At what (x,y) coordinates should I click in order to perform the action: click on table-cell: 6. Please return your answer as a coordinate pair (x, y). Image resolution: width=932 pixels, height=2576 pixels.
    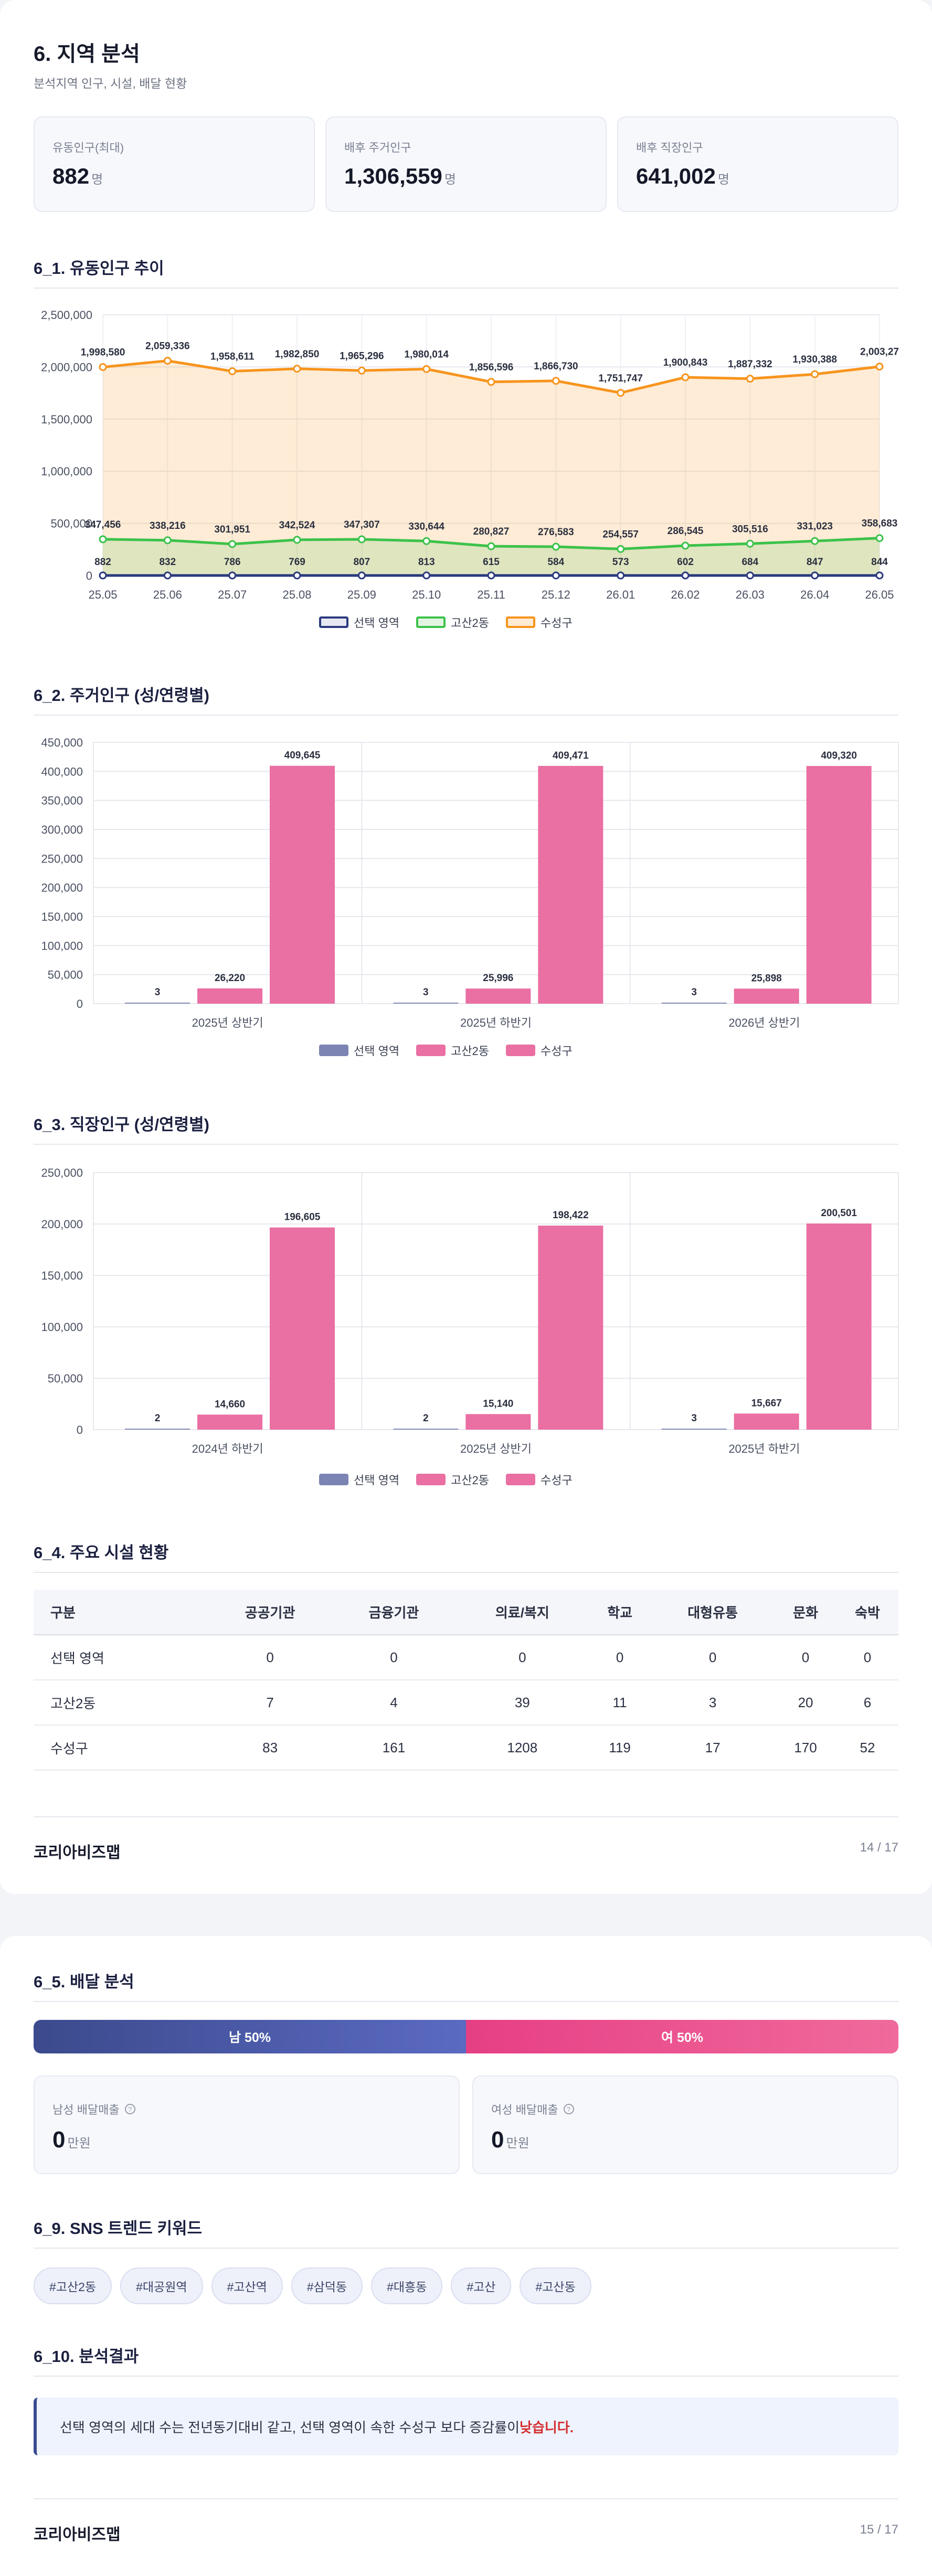
    Looking at the image, I should click on (867, 1703).